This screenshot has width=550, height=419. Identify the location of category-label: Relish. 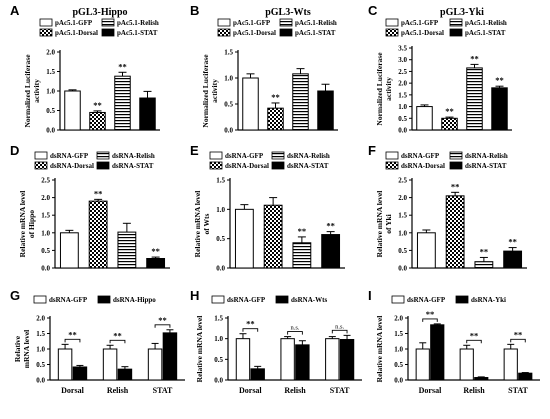
(295, 390).